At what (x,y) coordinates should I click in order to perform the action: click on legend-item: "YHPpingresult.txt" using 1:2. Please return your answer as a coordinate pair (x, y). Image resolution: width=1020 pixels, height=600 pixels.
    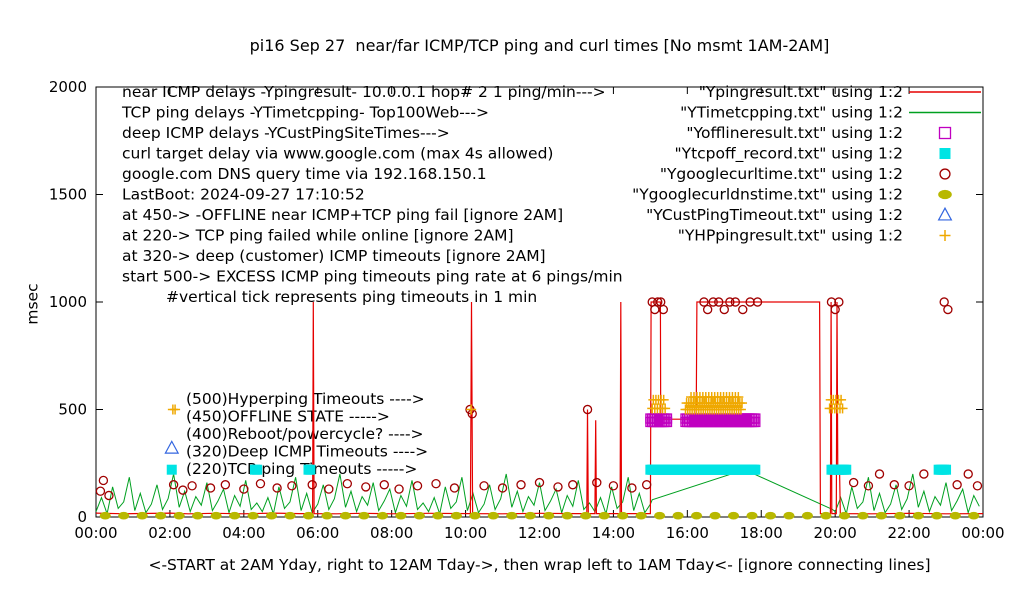
    Looking at the image, I should click on (814, 236).